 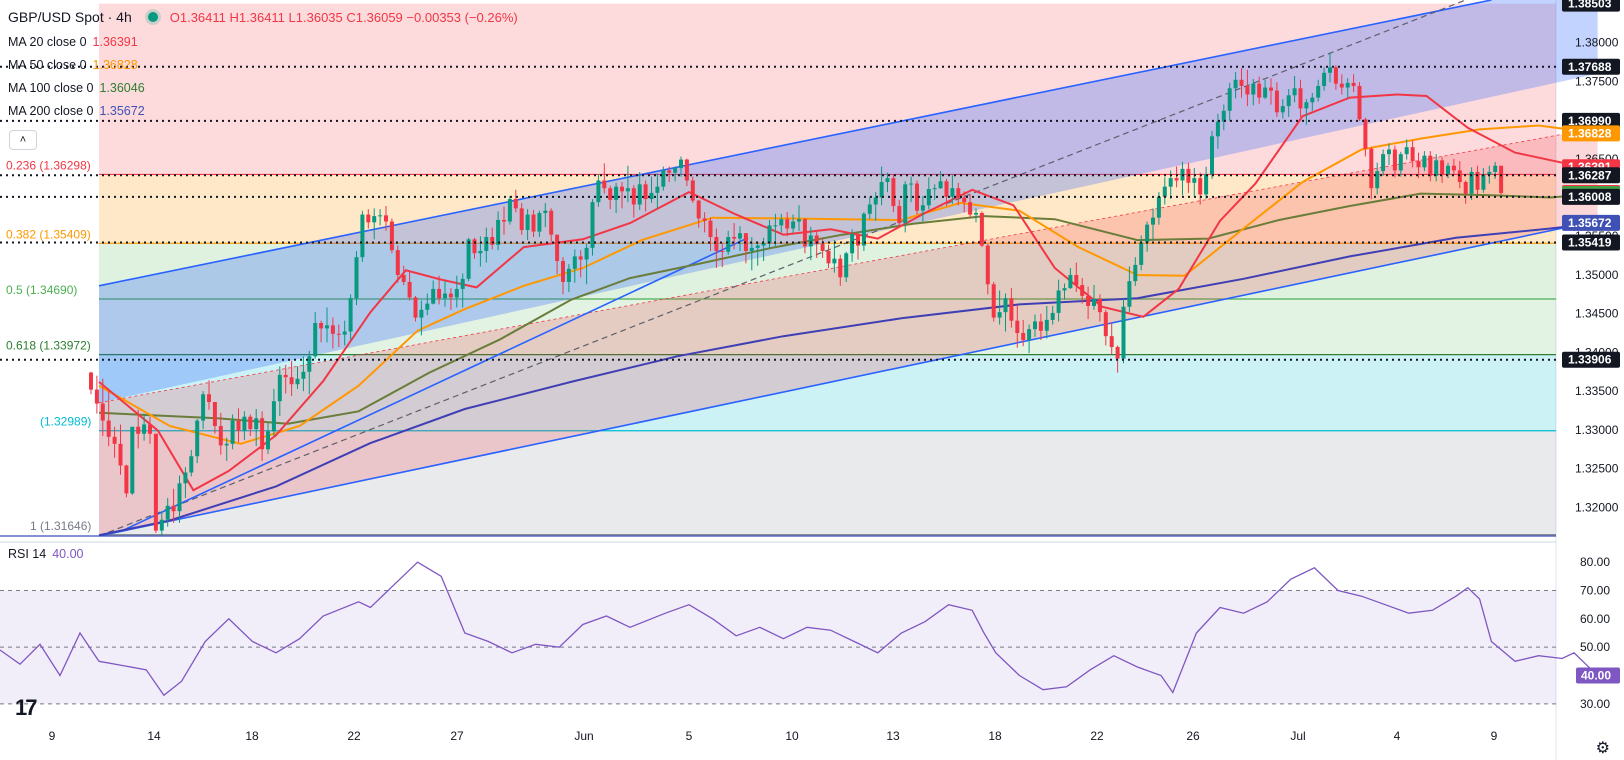 I want to click on rsi-legend: RSI 14 40.00, so click(x=46, y=554).